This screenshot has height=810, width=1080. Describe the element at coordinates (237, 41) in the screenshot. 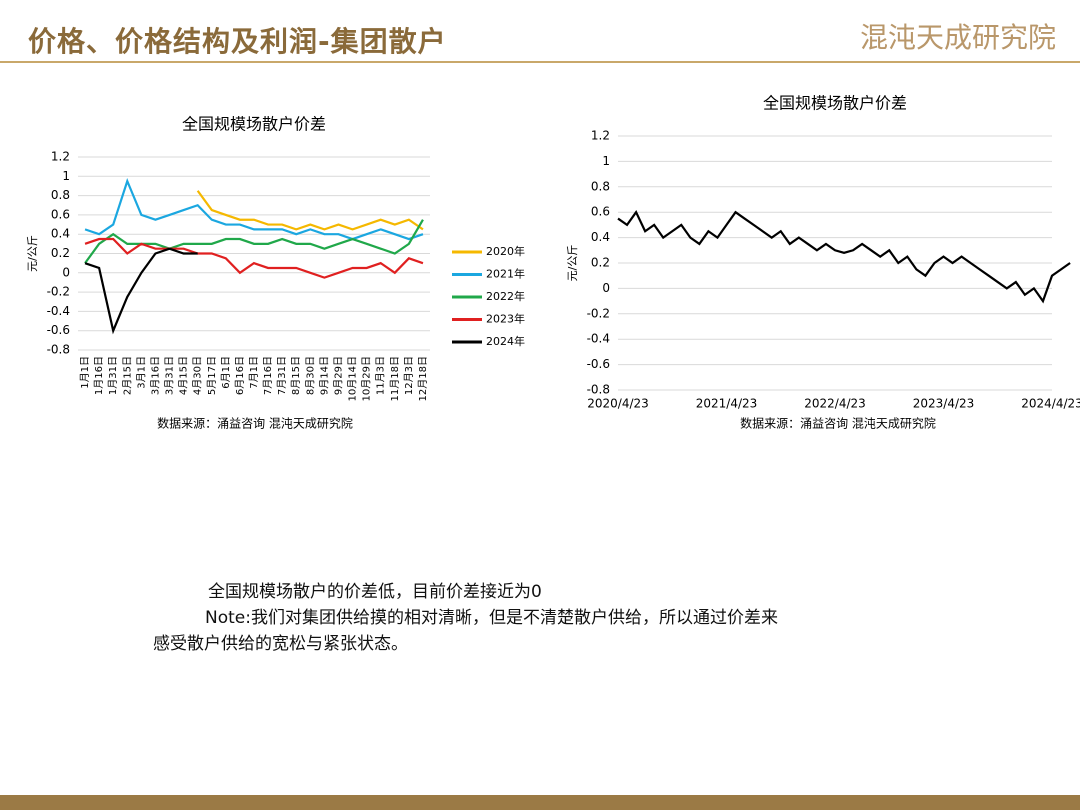

I see `slide-title: 价格、价格结构及利润-集团散户` at that location.